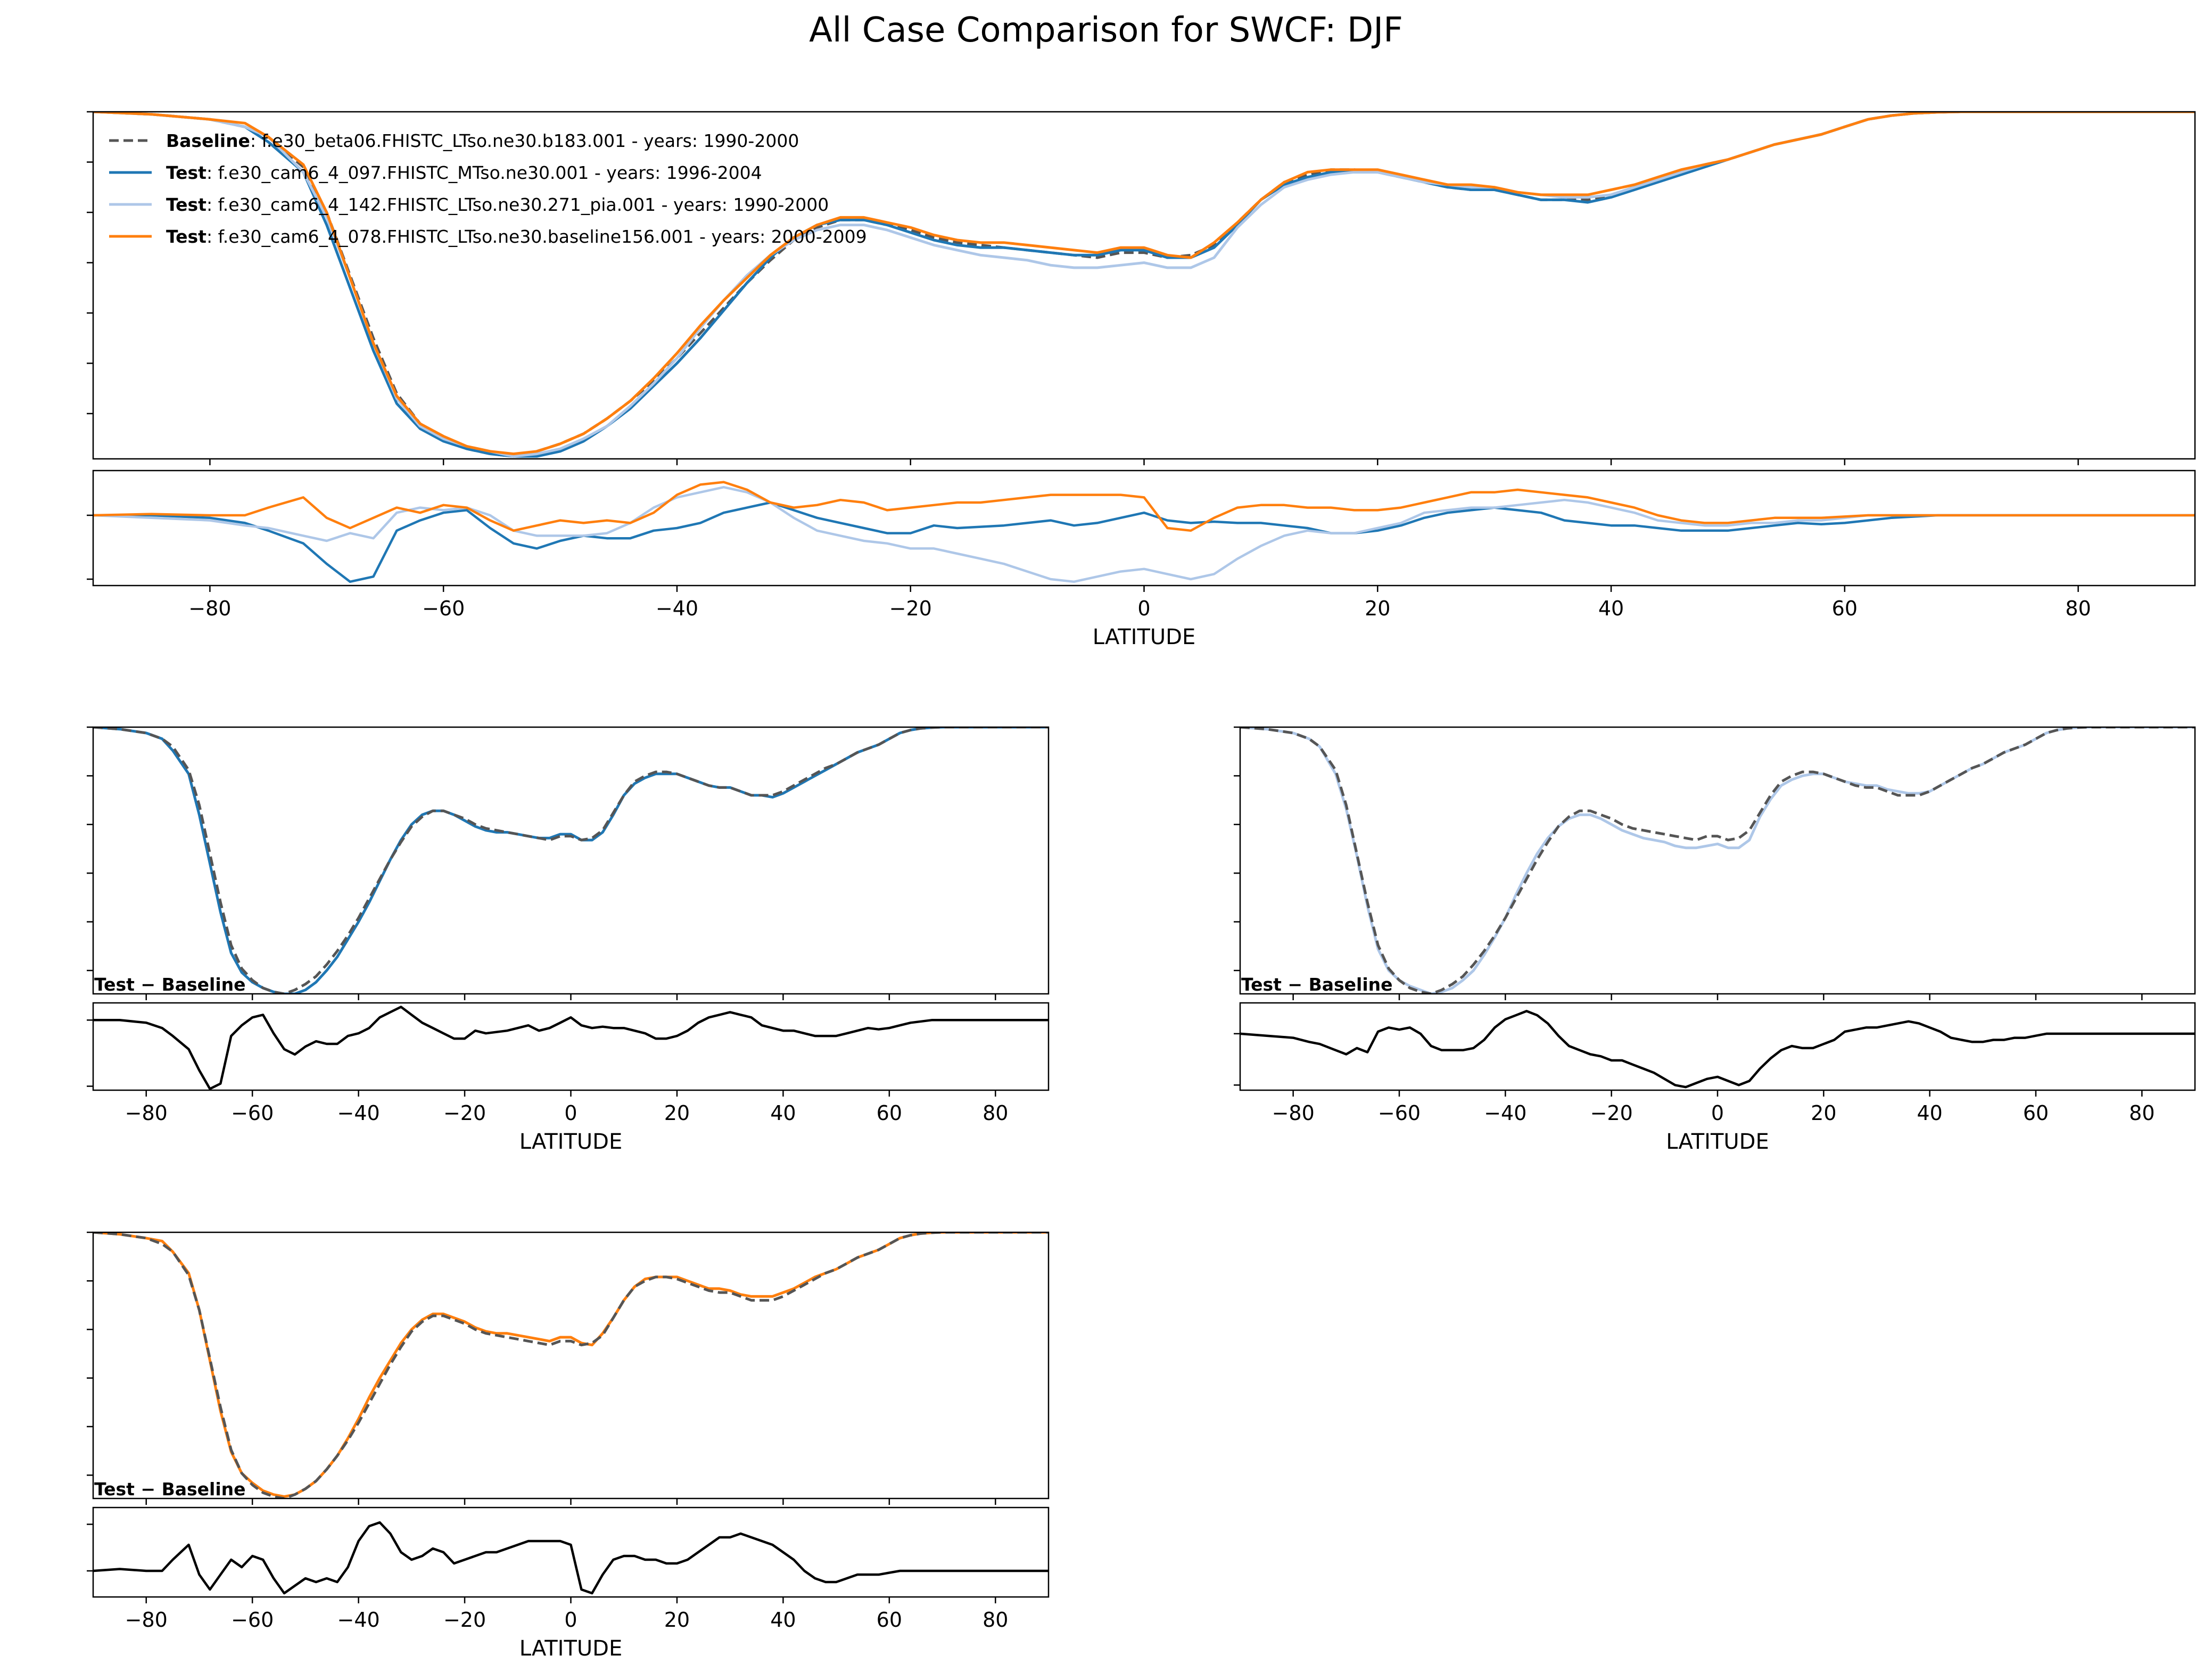  Describe the element at coordinates (1106, 30) in the screenshot. I see `figure-title: All Case Comparison for SWCF: DJF` at that location.